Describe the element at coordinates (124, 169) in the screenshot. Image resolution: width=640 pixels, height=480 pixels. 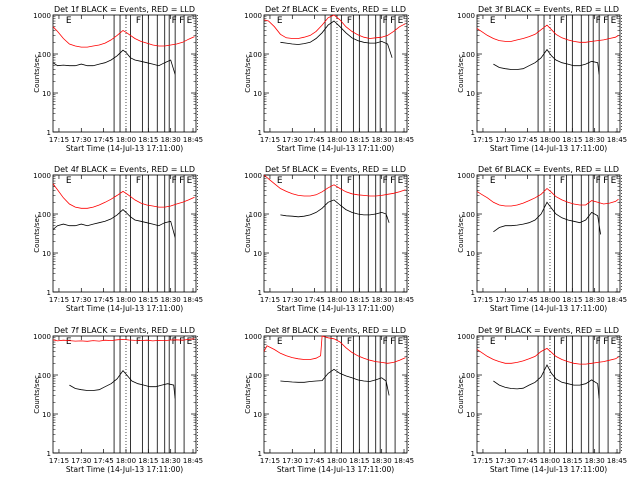
I see `panel-title: Det 4f BLACK = Events, RED = LLD` at that location.